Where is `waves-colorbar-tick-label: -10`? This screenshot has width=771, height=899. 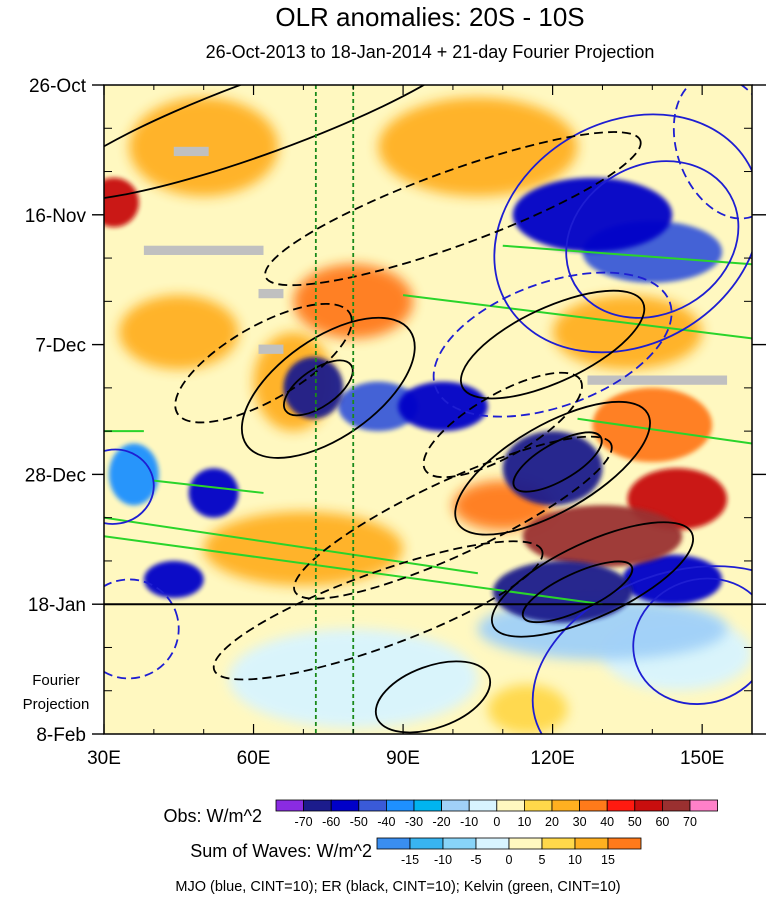
waves-colorbar-tick-label: -10 is located at coordinates (443, 860).